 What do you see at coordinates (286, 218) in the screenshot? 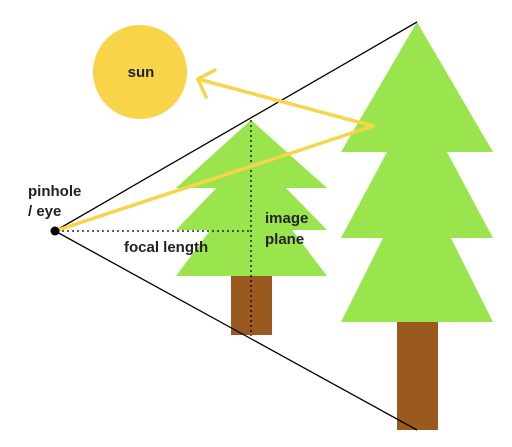
I see `image-plane-label-line1: image` at bounding box center [286, 218].